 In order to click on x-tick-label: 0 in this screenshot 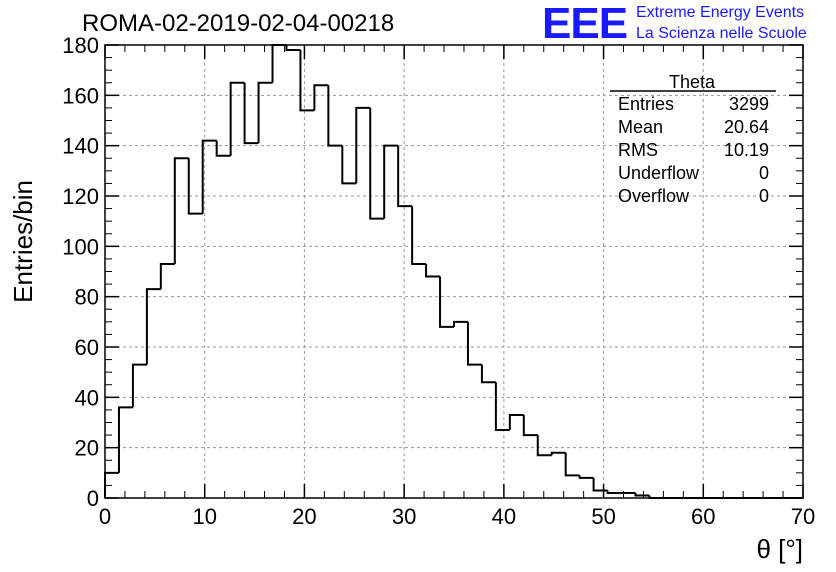, I will do `click(105, 516)`.